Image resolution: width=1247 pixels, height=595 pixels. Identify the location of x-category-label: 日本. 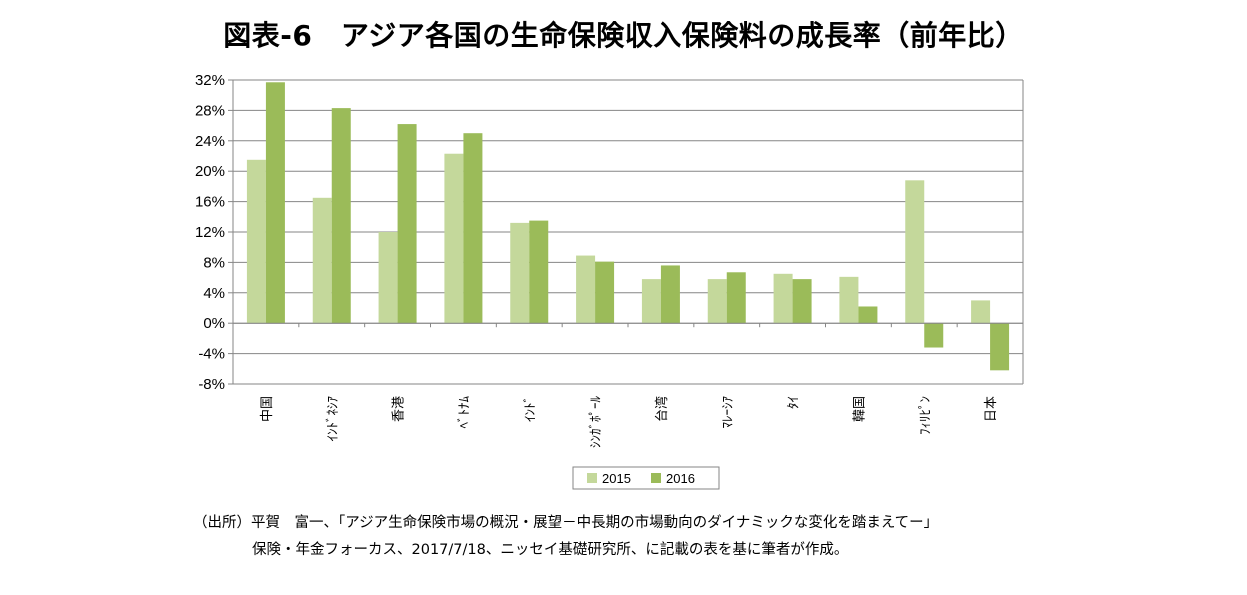
(991, 409).